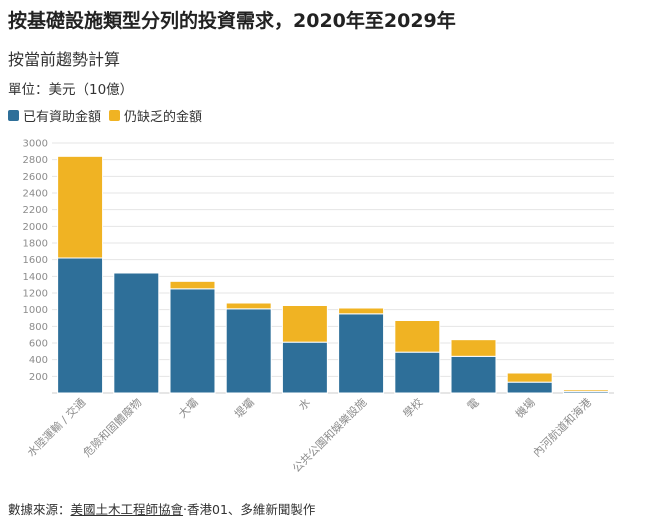 Image resolution: width=650 pixels, height=525 pixels. Describe the element at coordinates (35, 310) in the screenshot. I see `y-tick-label: 1000` at that location.